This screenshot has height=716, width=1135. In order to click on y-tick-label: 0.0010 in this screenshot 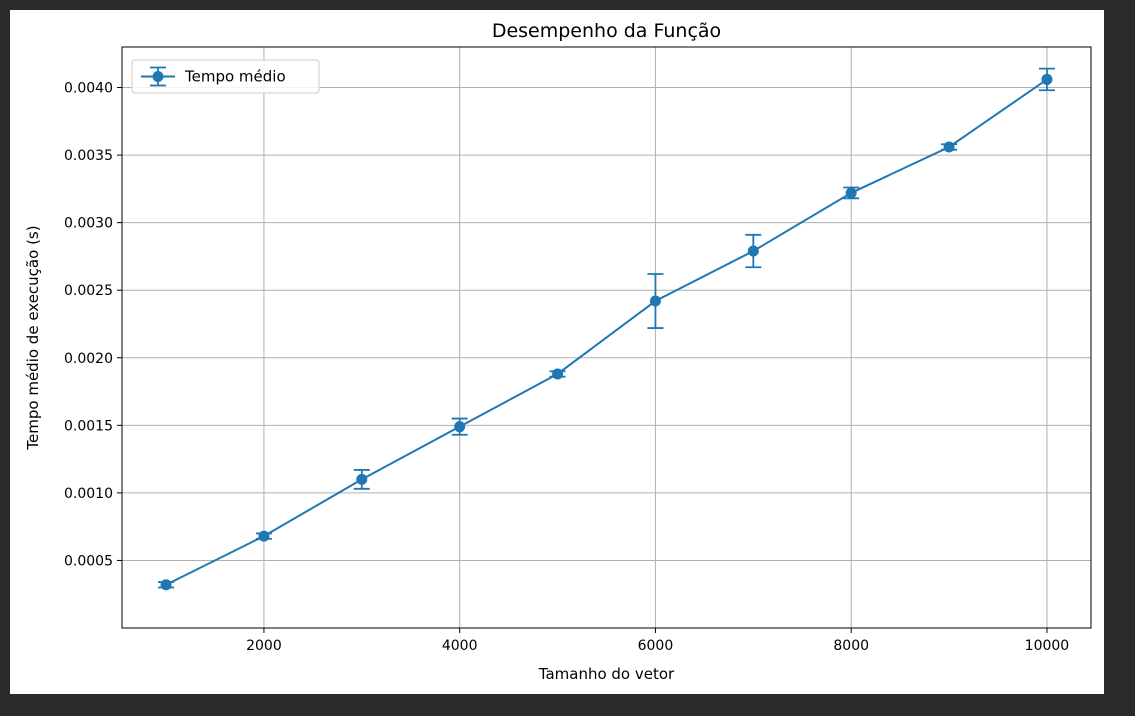, I will do `click(88, 494)`.